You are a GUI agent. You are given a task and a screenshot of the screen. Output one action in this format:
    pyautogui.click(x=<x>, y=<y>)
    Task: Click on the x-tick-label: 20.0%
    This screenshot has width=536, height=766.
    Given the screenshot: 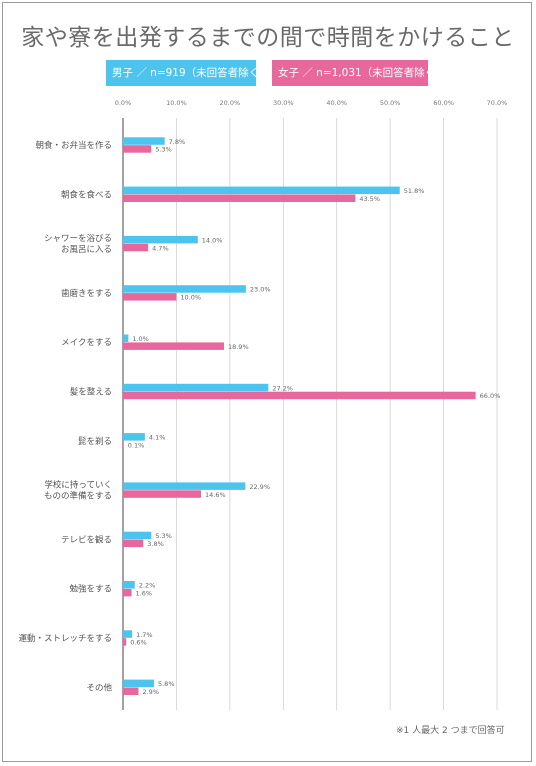 What is the action you would take?
    pyautogui.click(x=230, y=103)
    